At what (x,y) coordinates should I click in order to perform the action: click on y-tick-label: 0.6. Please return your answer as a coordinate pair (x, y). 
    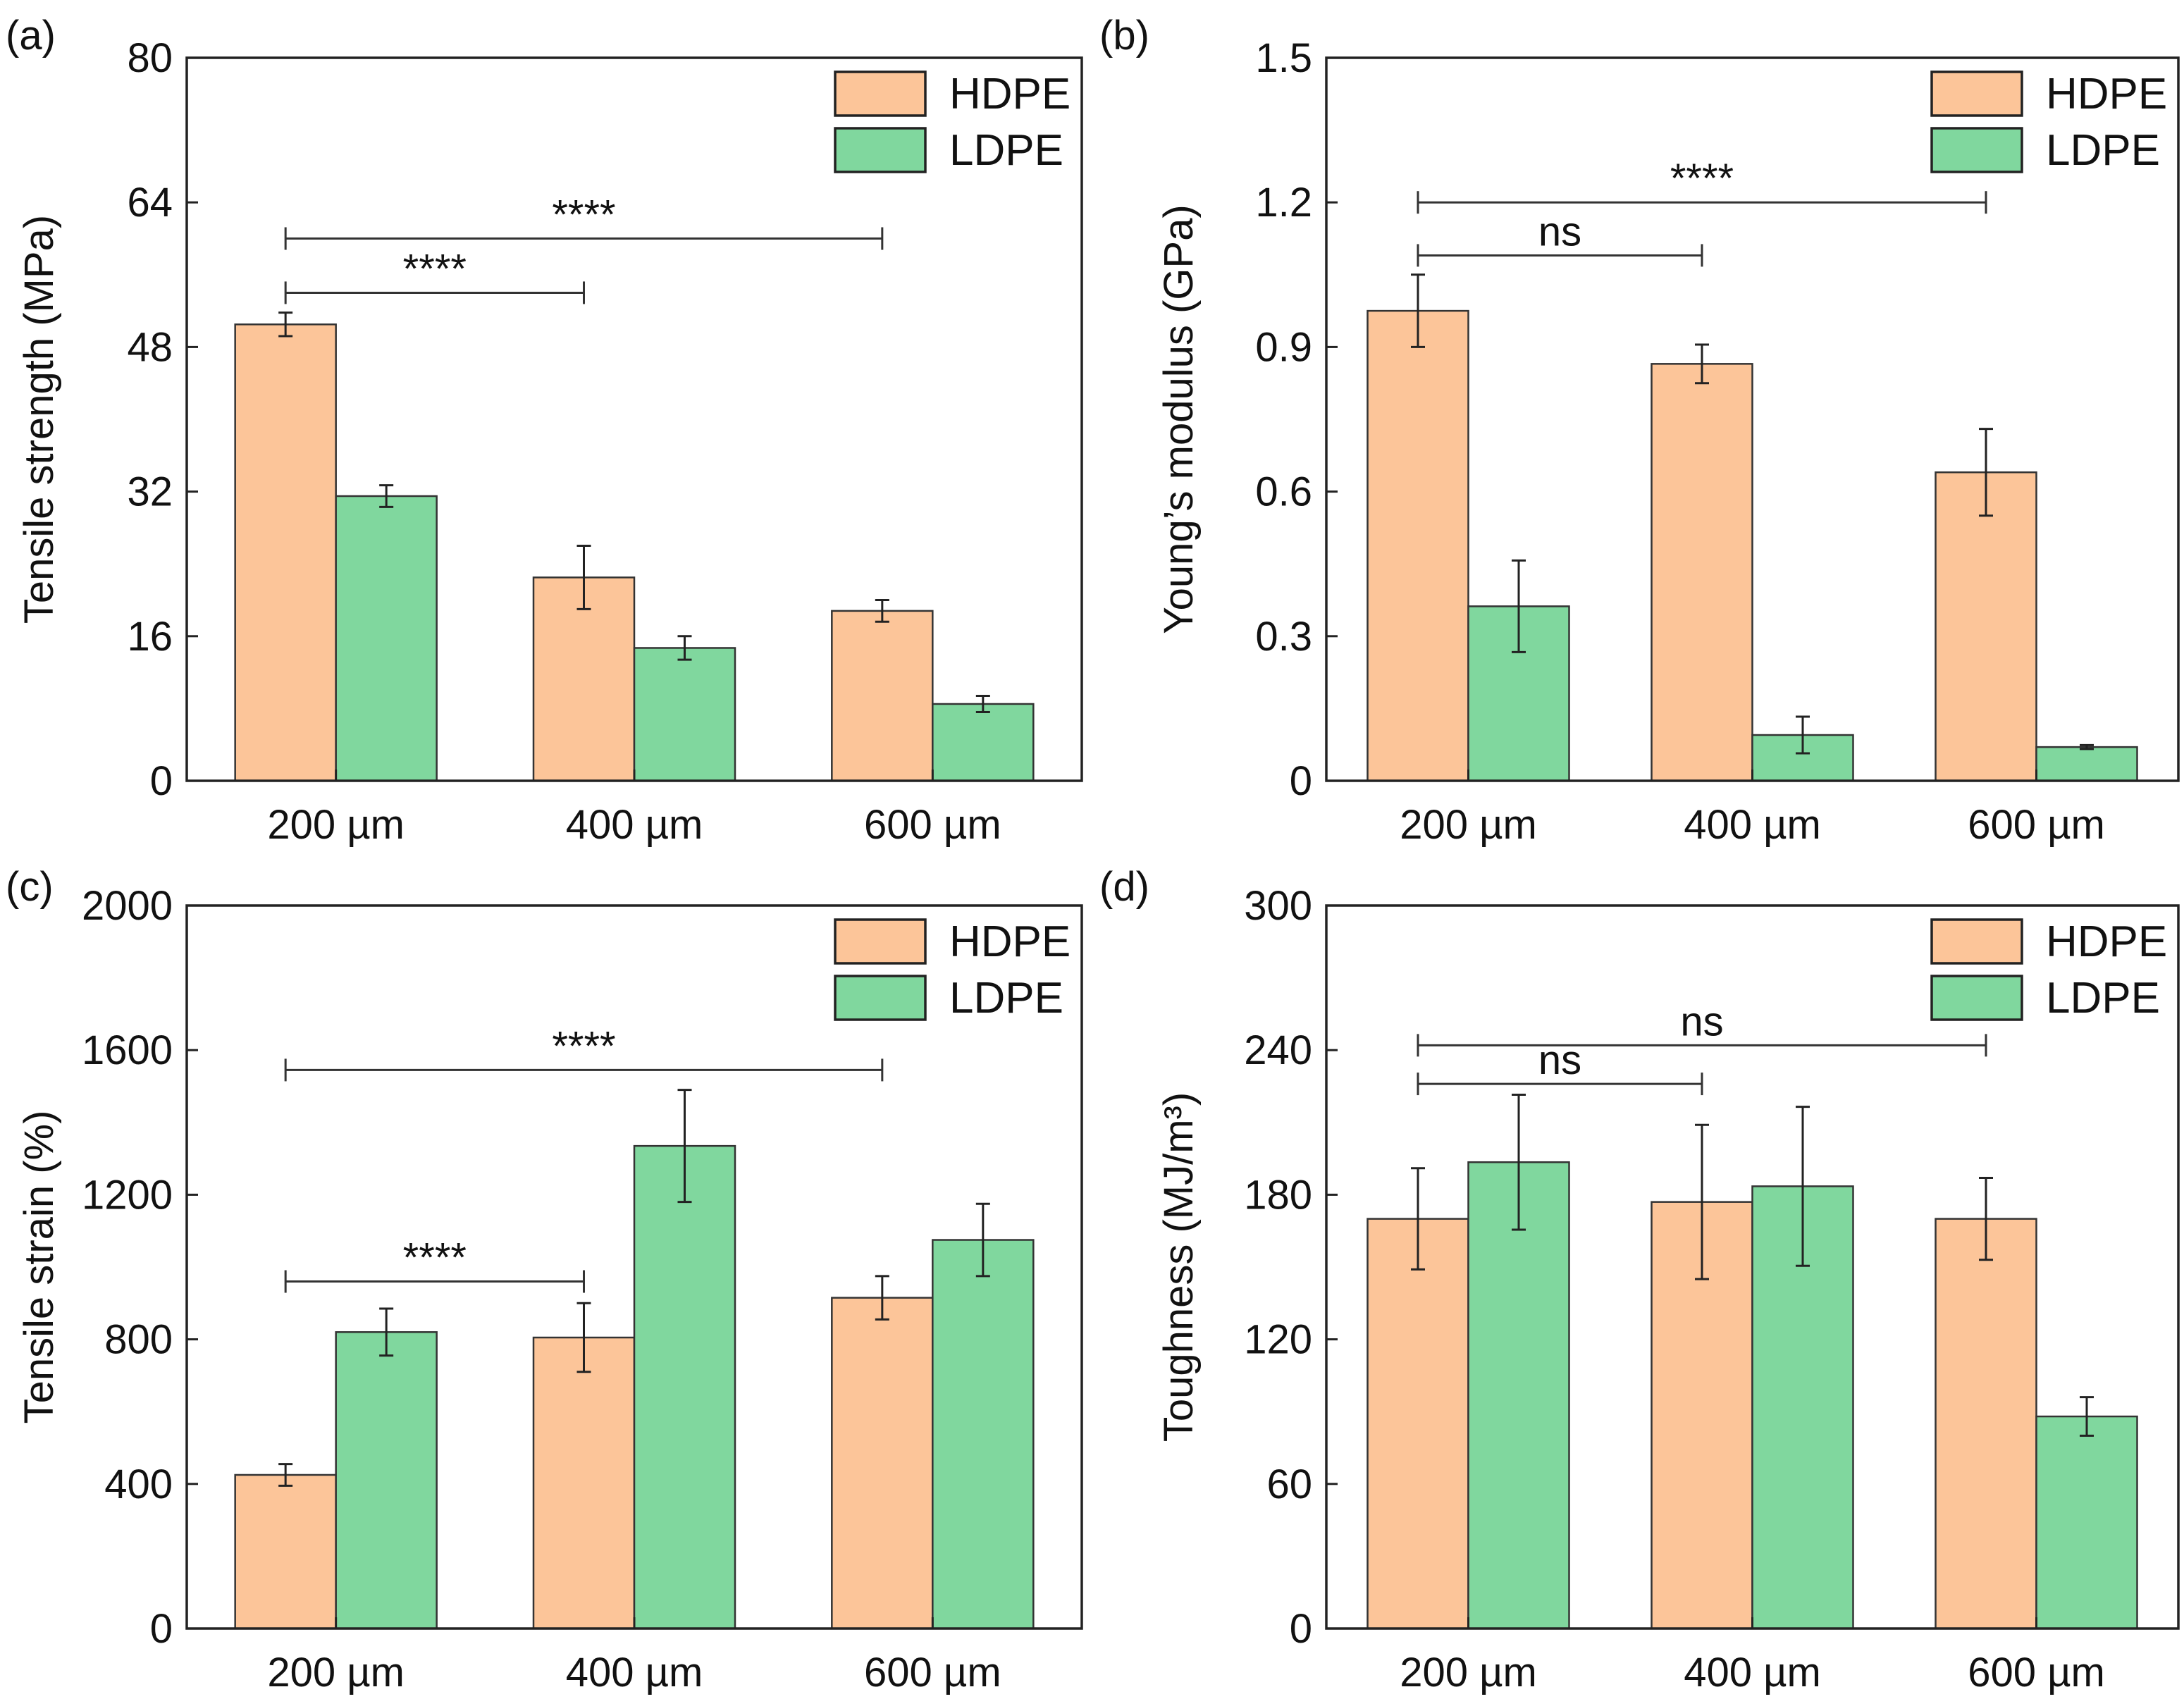
    Looking at the image, I should click on (1283, 492).